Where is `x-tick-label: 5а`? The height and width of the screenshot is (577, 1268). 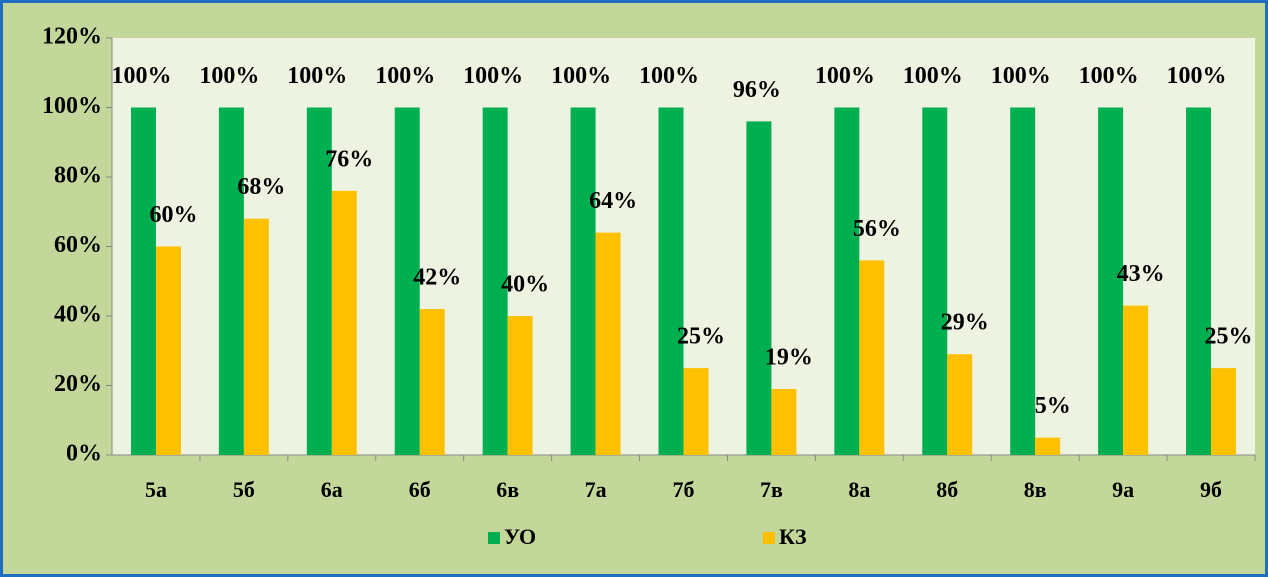 x-tick-label: 5а is located at coordinates (156, 489).